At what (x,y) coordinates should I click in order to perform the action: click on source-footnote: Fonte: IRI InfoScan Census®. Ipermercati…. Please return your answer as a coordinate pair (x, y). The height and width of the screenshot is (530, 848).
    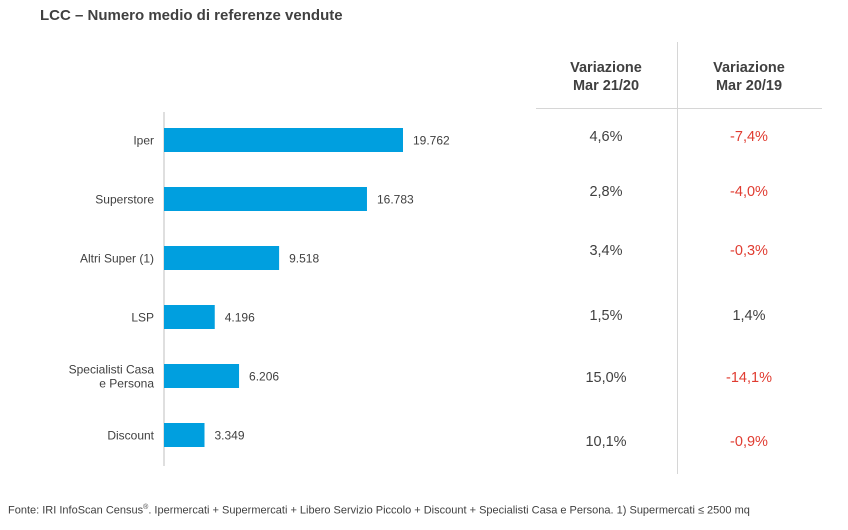
    Looking at the image, I should click on (379, 510).